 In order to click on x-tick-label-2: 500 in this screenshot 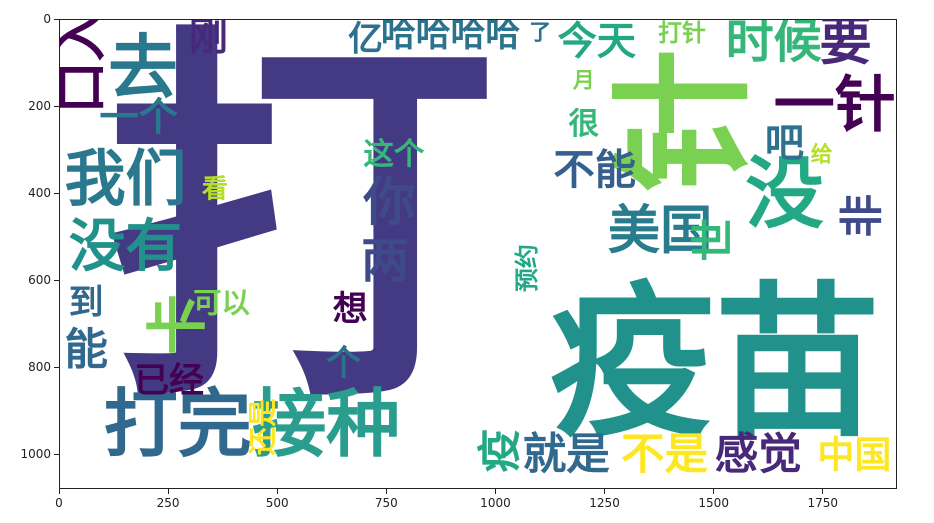, I will do `click(277, 503)`.